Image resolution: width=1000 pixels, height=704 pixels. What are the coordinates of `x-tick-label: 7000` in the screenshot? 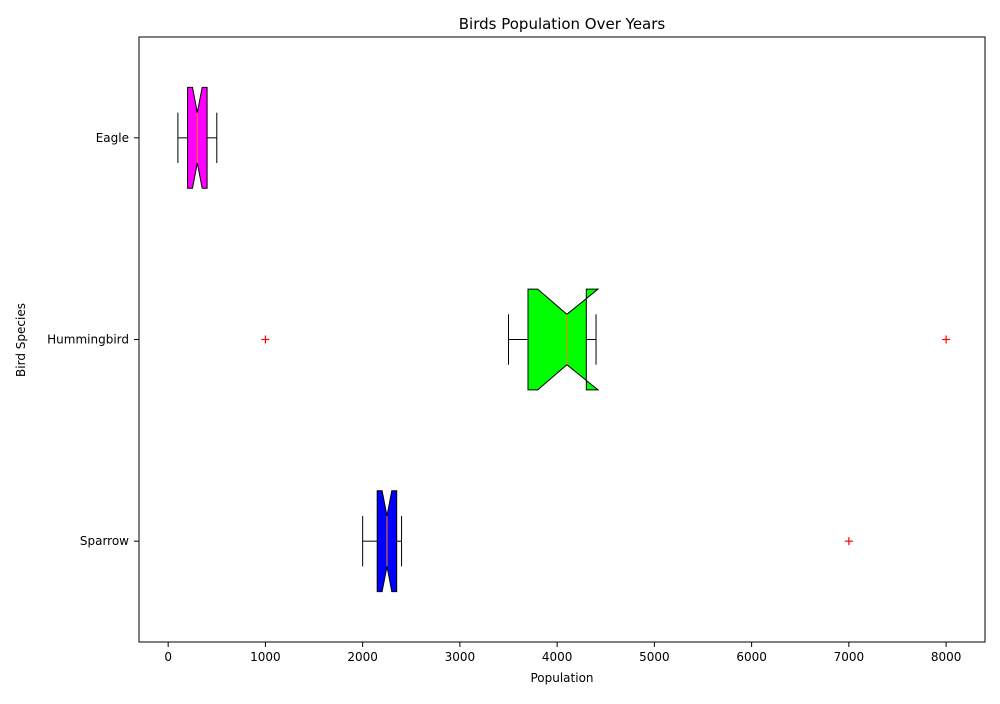 It's located at (849, 657).